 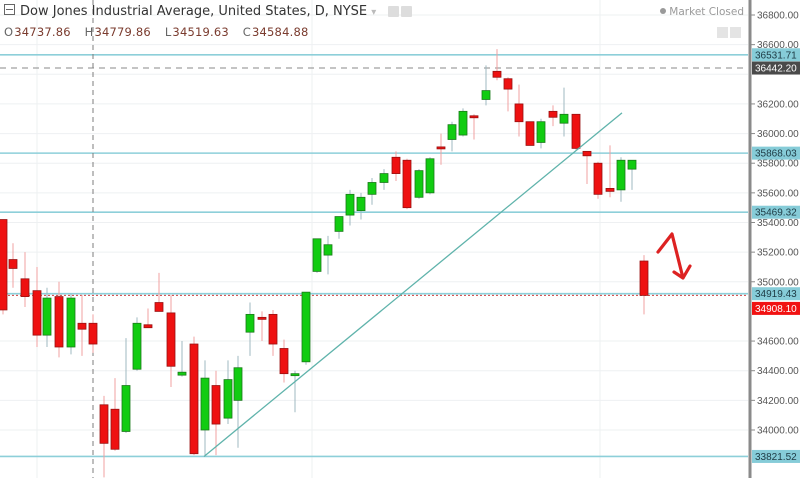 I want to click on axis-tick-label: 35800.00, so click(x=778, y=164).